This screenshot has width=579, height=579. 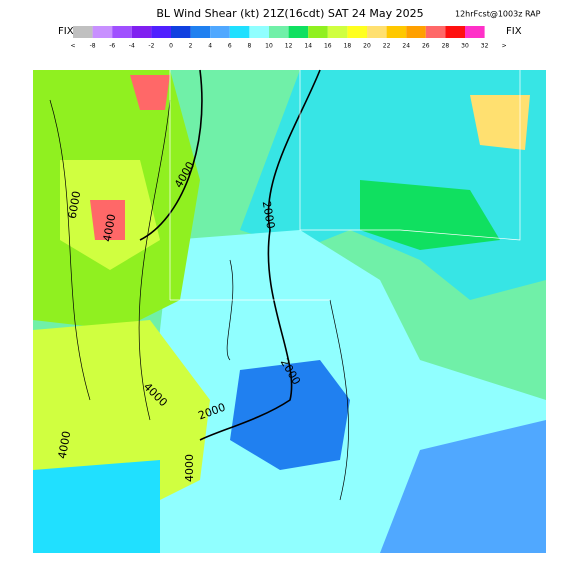 What do you see at coordinates (328, 46) in the screenshot?
I see `colorbar-label: 16` at bounding box center [328, 46].